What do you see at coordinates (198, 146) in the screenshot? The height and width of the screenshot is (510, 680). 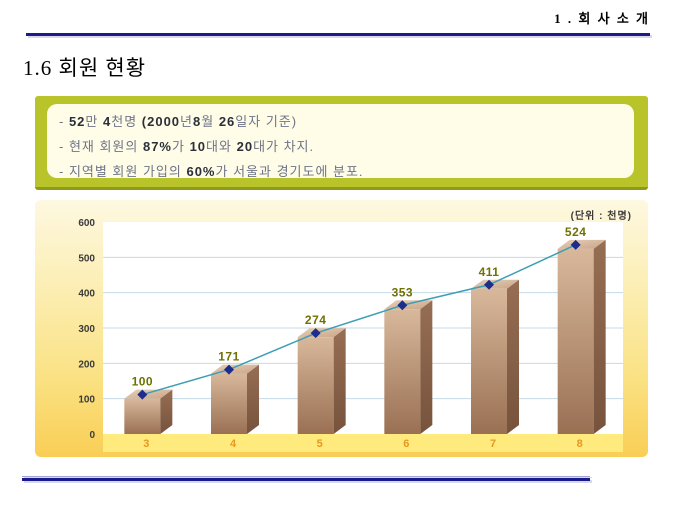 I see `bullet-number: 10` at bounding box center [198, 146].